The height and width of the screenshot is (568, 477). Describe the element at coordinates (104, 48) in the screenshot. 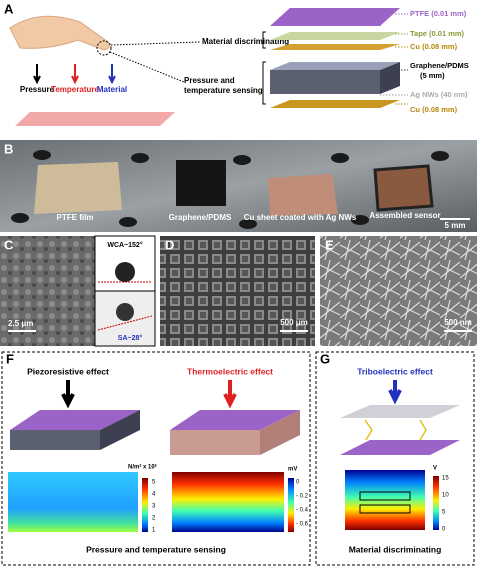

I see `contact-circle` at that location.